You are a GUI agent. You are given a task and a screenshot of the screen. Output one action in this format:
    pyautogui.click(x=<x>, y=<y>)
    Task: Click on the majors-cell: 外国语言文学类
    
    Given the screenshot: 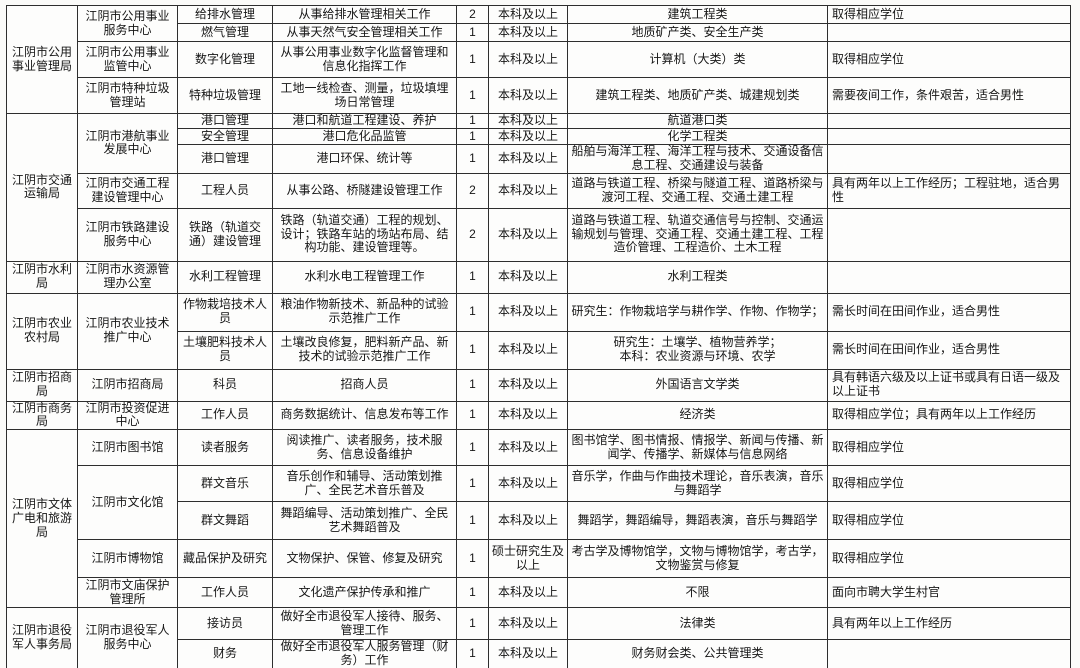 What is the action you would take?
    pyautogui.click(x=697, y=385)
    